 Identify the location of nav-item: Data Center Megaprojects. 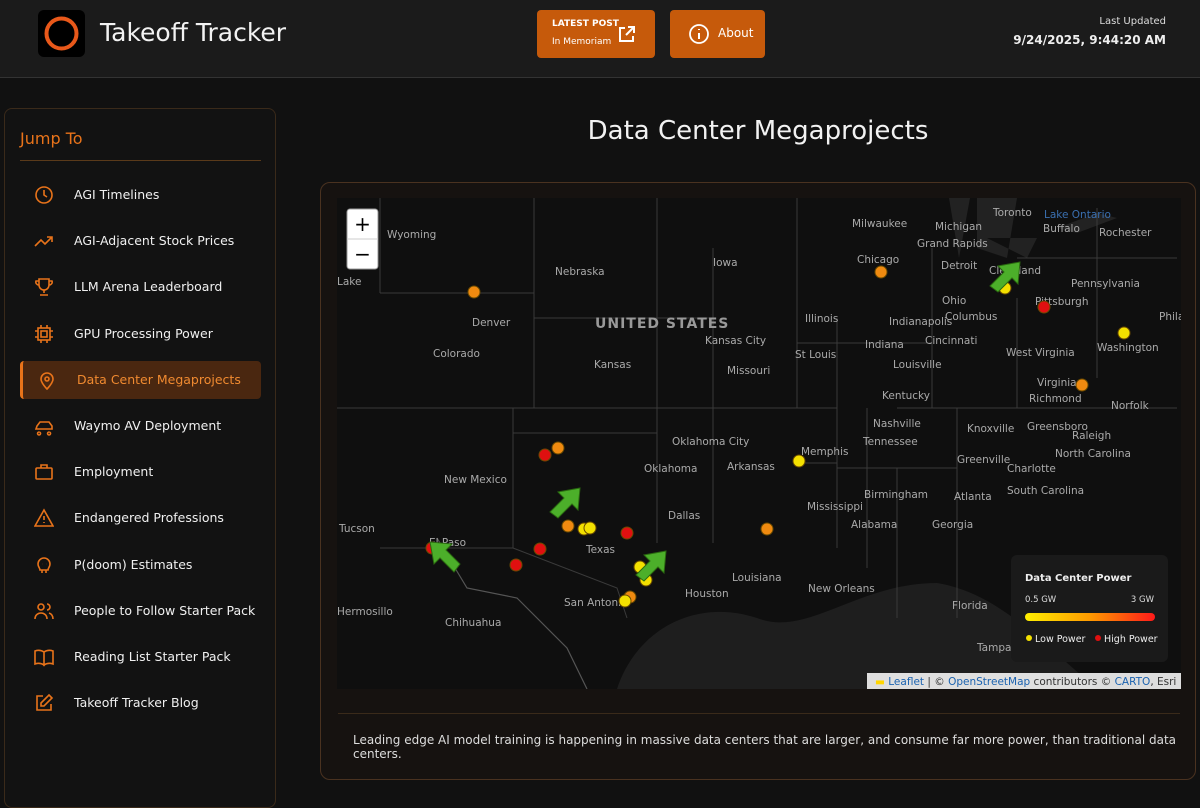
(140, 379).